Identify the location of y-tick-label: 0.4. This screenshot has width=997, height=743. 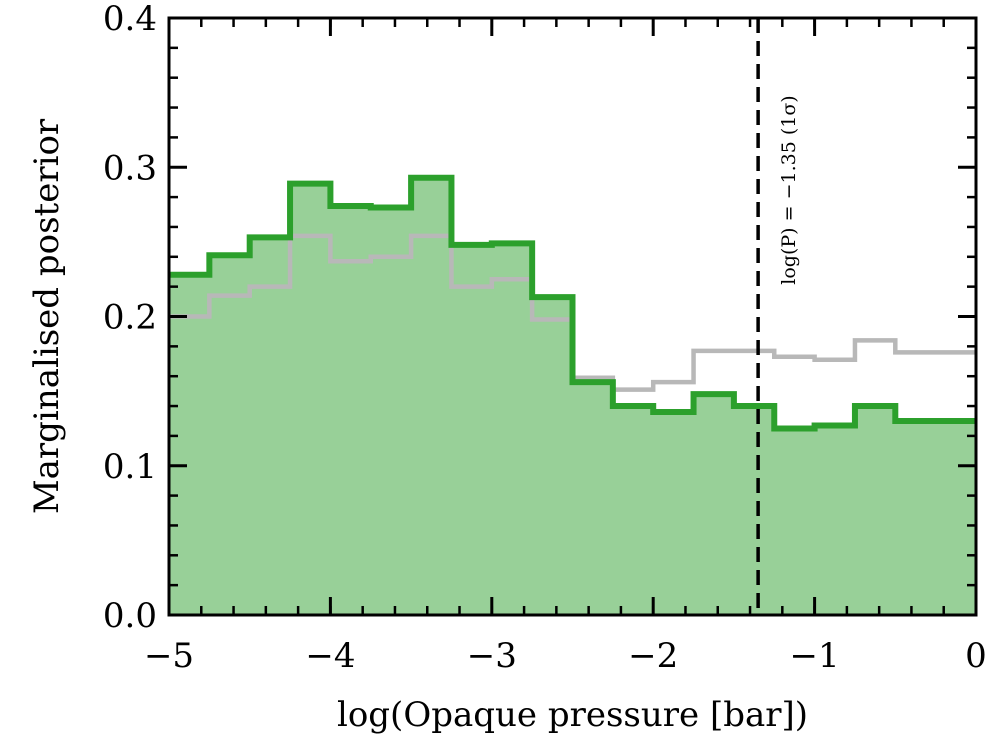
(130, 19).